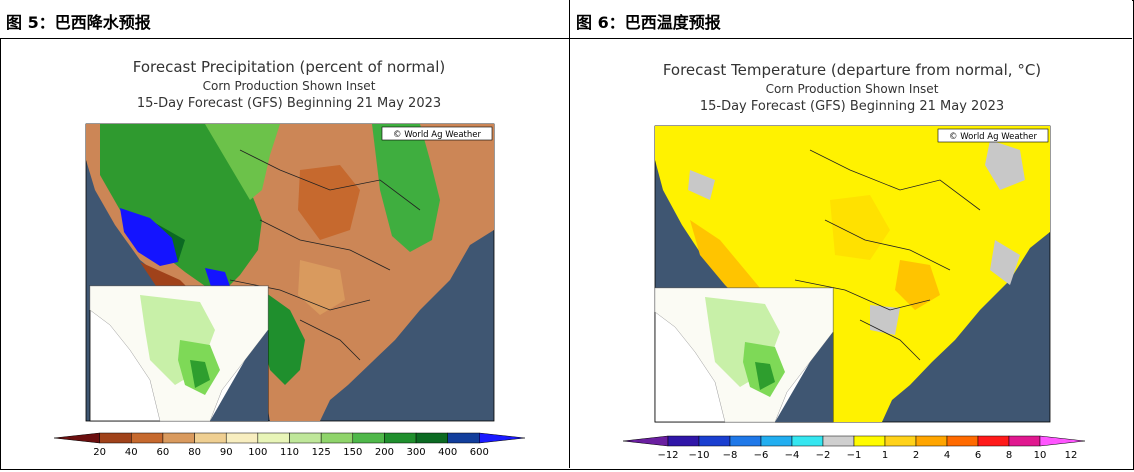  What do you see at coordinates (854, 448) in the screenshot?
I see `temperature-legend: −12 −10 −8 −6 −4 −2 −1 1 2 4 6 8 10 12` at bounding box center [854, 448].